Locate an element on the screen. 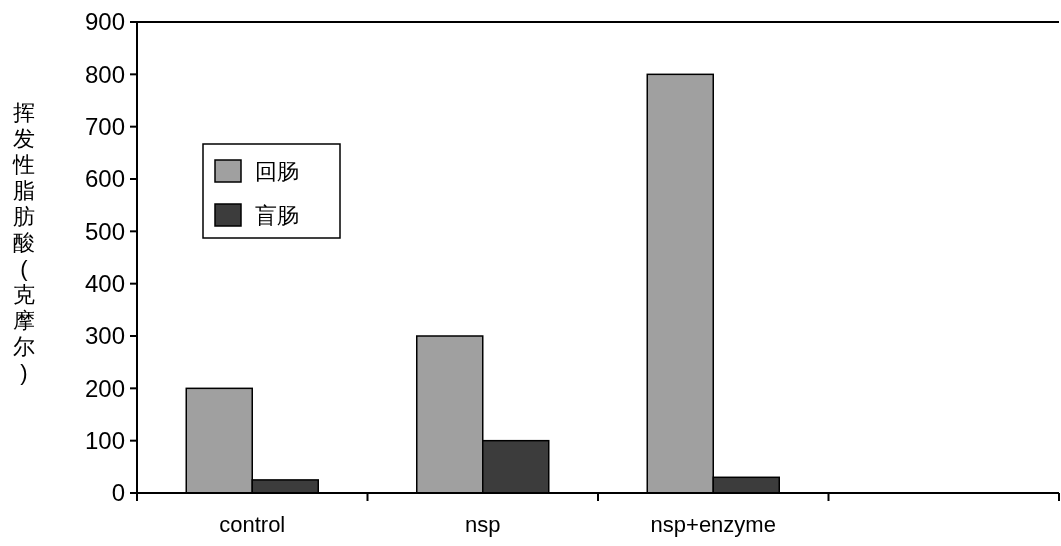 Image resolution: width=1061 pixels, height=546 pixels. x-tick-label: nsp+enzyme is located at coordinates (713, 524).